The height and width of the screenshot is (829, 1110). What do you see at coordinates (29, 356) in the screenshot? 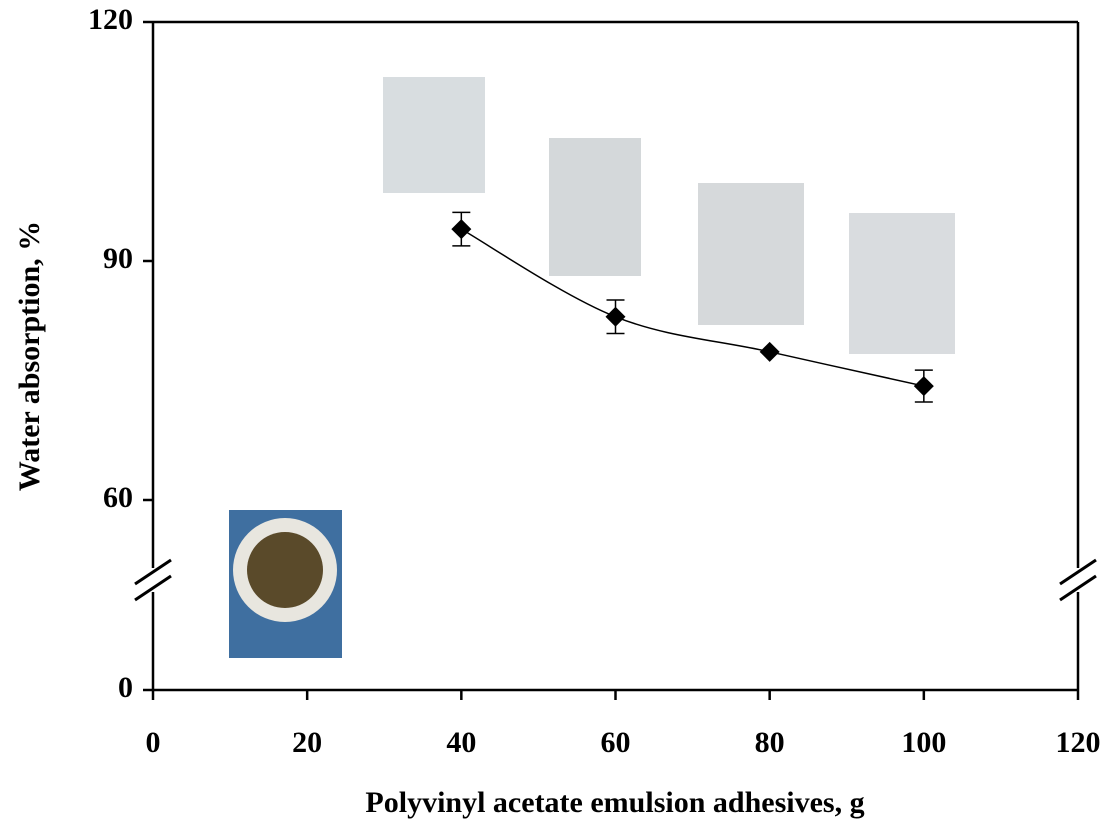
I see `y-axis-title: Water absorption, %` at bounding box center [29, 356].